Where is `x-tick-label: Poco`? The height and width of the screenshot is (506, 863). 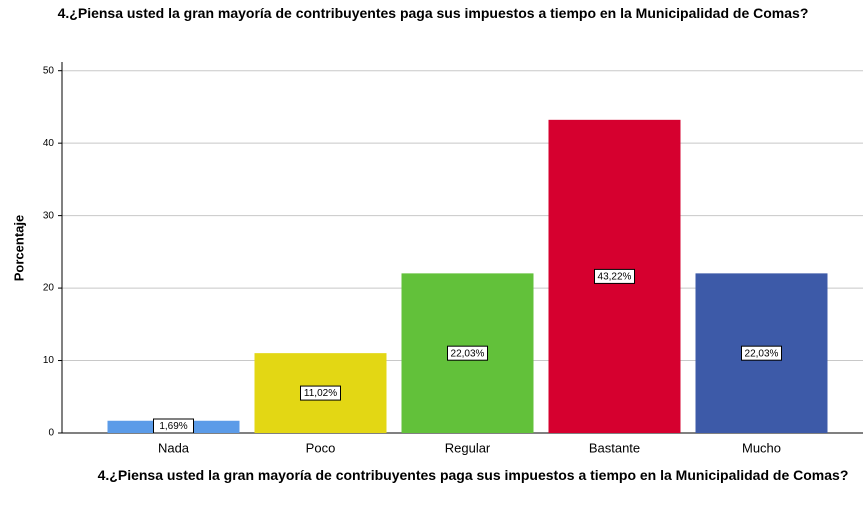
x-tick-label: Poco is located at coordinates (321, 447).